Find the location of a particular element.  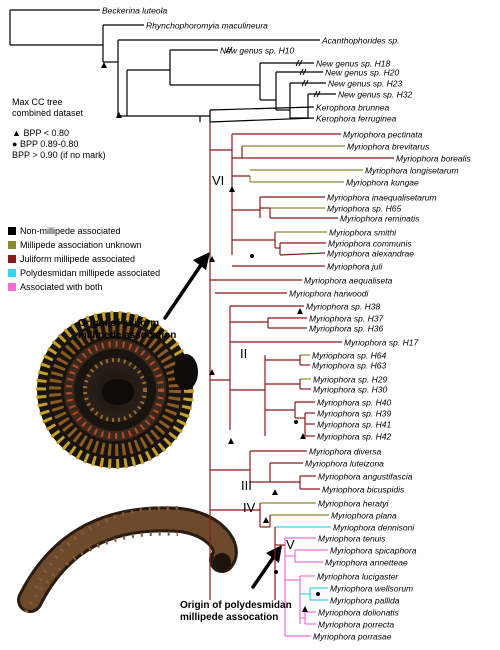

taxon-label: Myriophora aequaliseta is located at coordinates (348, 281).